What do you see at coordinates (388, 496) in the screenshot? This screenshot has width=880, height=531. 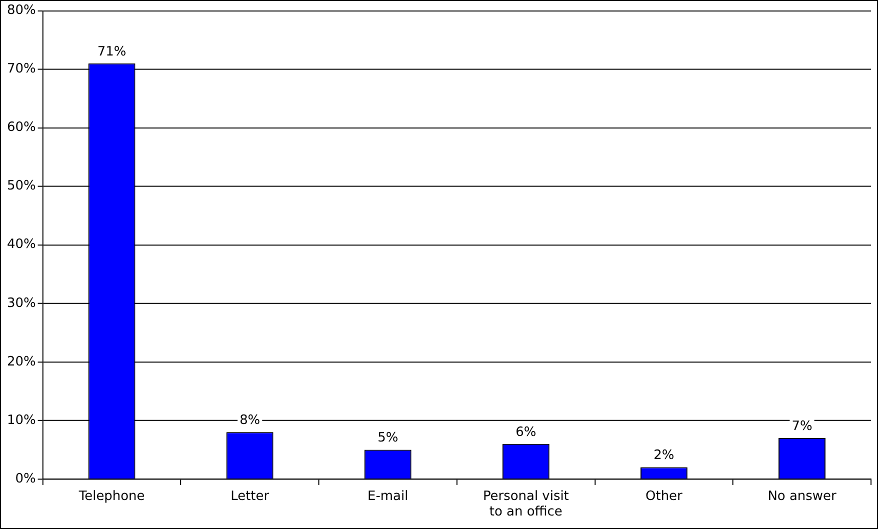 I see `x-tick-label: E-mail` at bounding box center [388, 496].